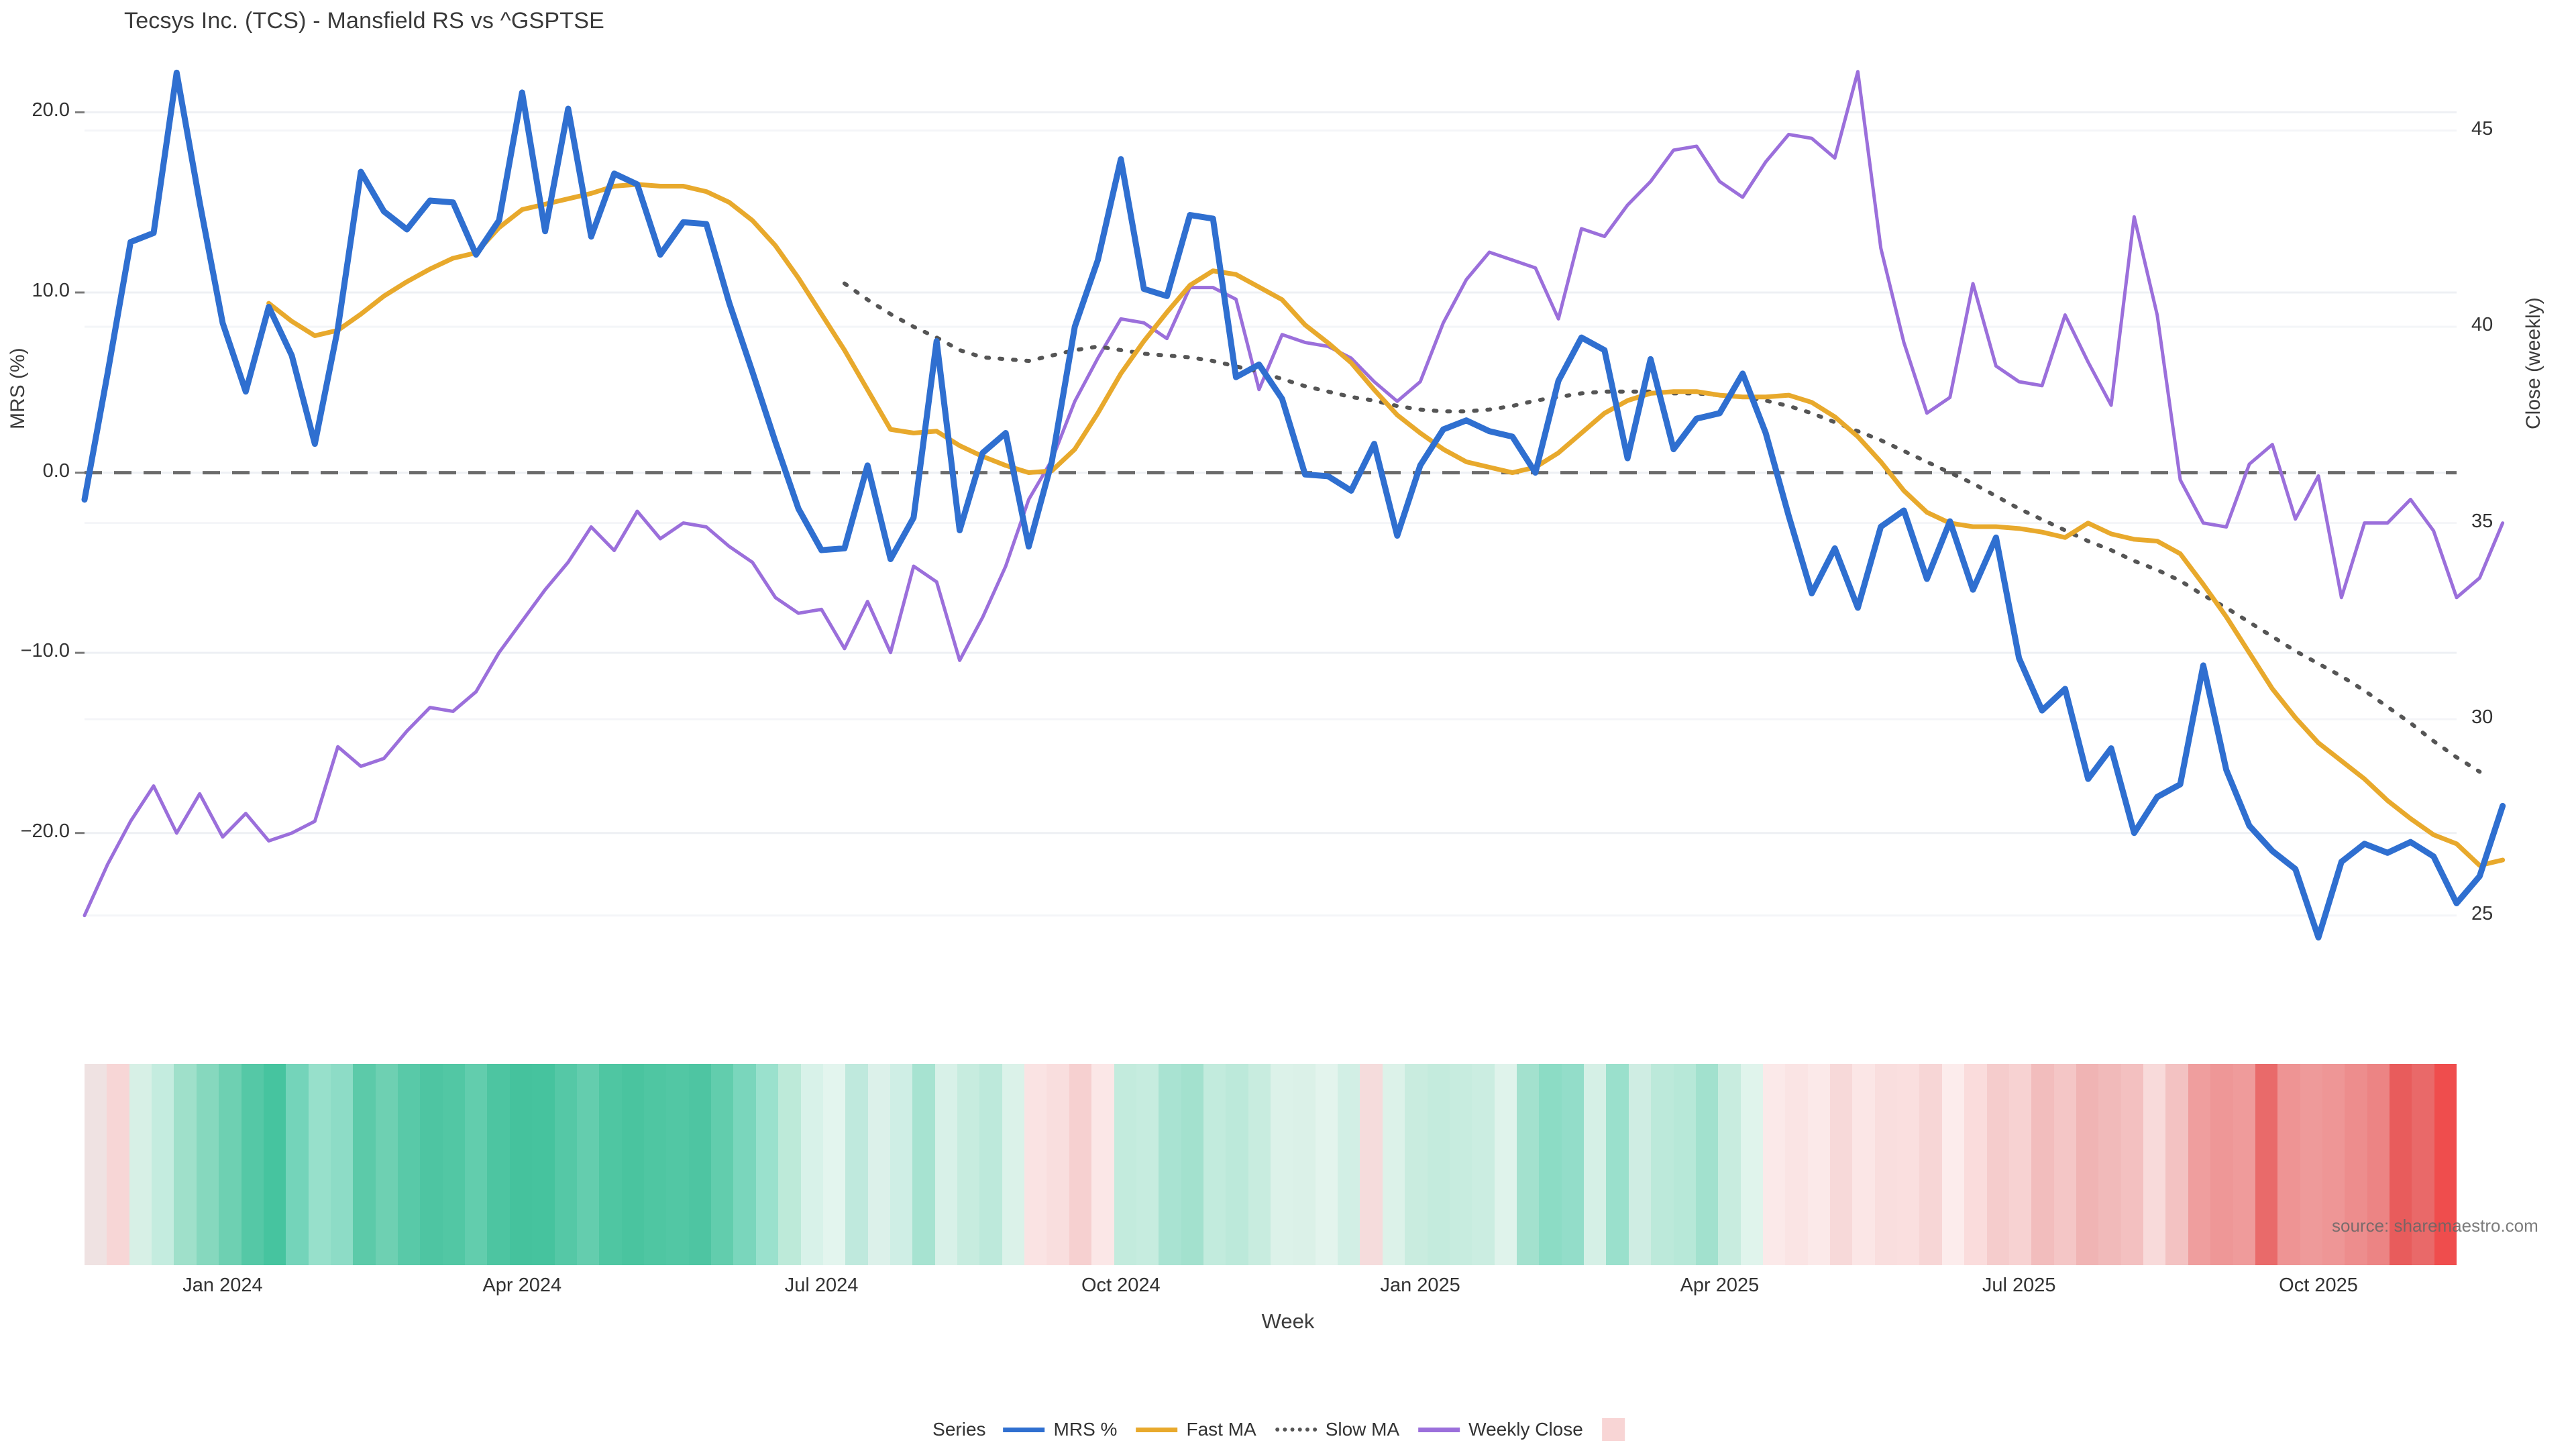 The width and height of the screenshot is (2576, 1449). I want to click on y-tick-label: −10.0, so click(45, 651).